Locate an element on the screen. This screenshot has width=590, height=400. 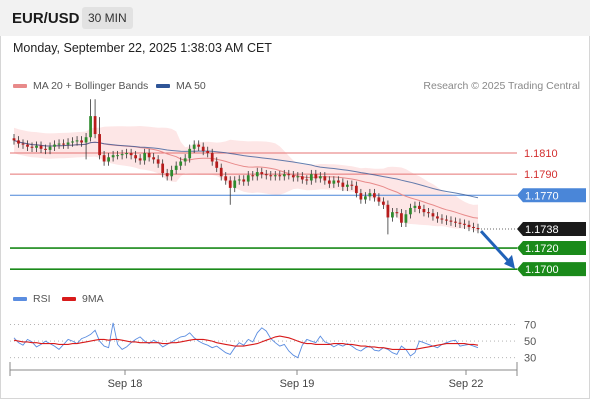
rsi-swatch is located at coordinates (20, 299).